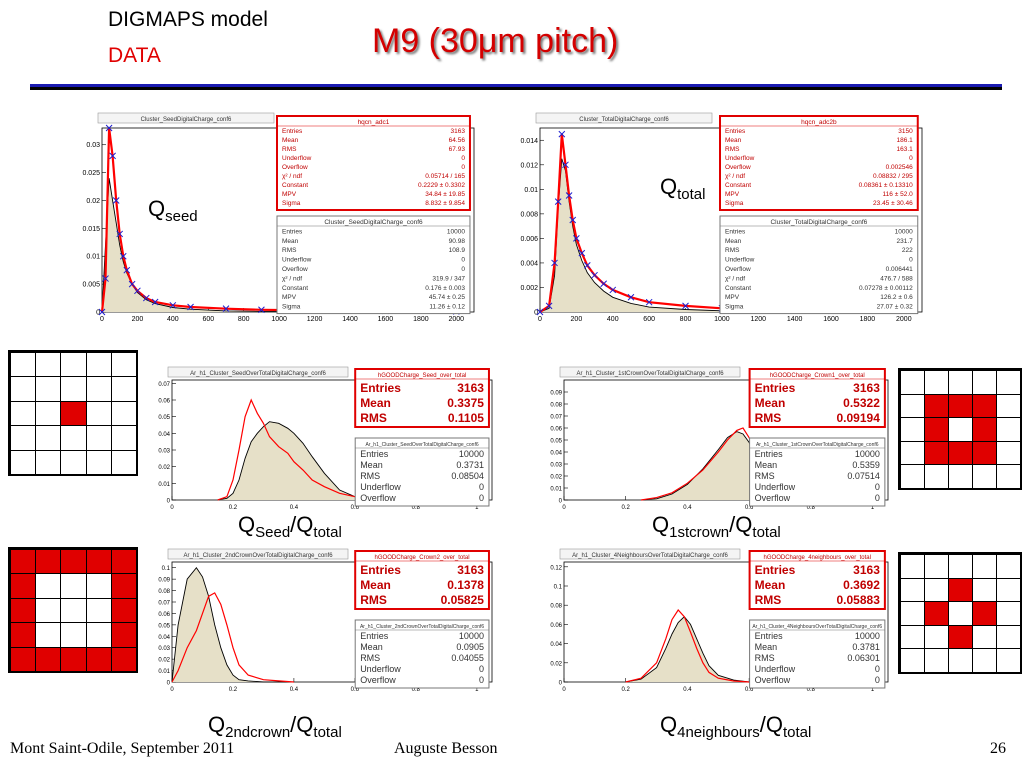  I want to click on series-data-line, so click(687, 646).